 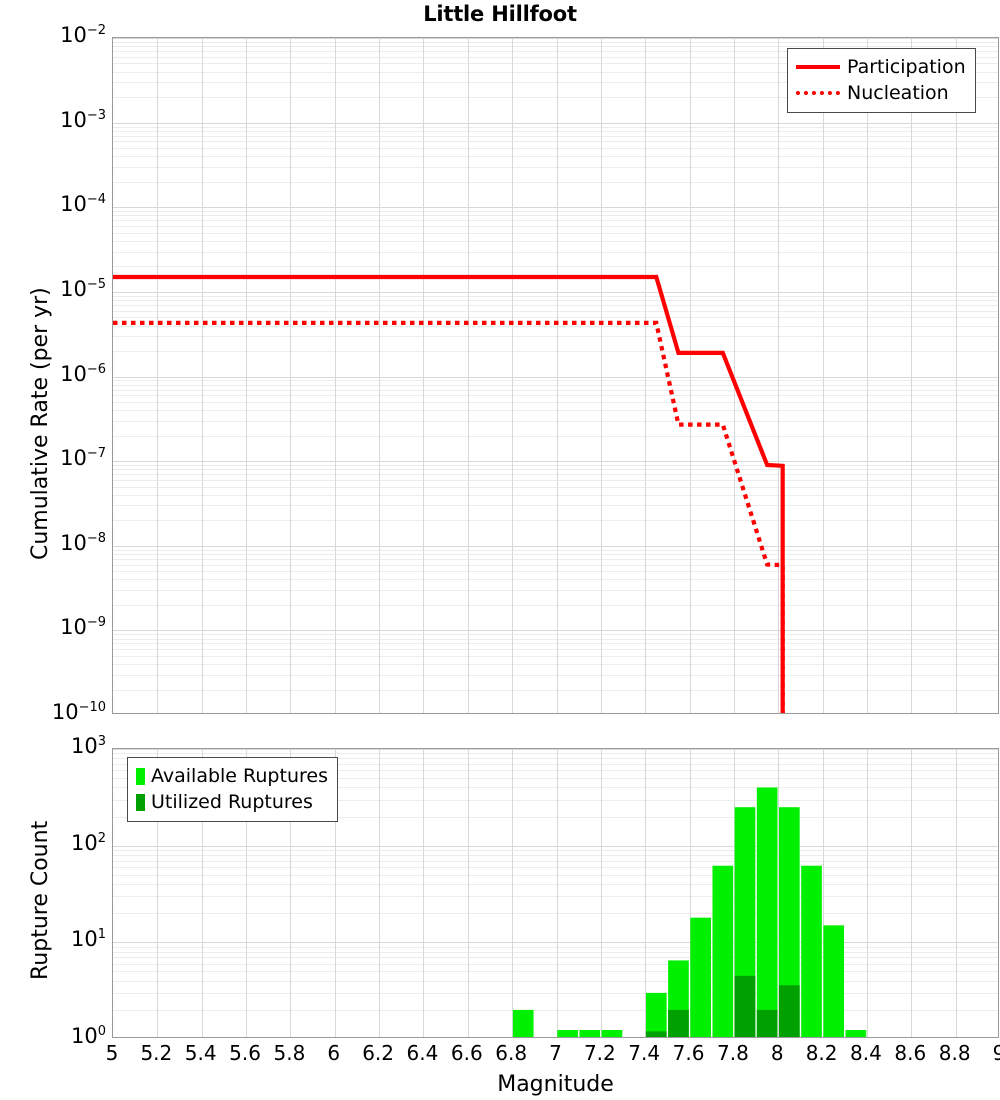 I want to click on y-tick-label: 10⁻⁴, so click(x=83, y=204).